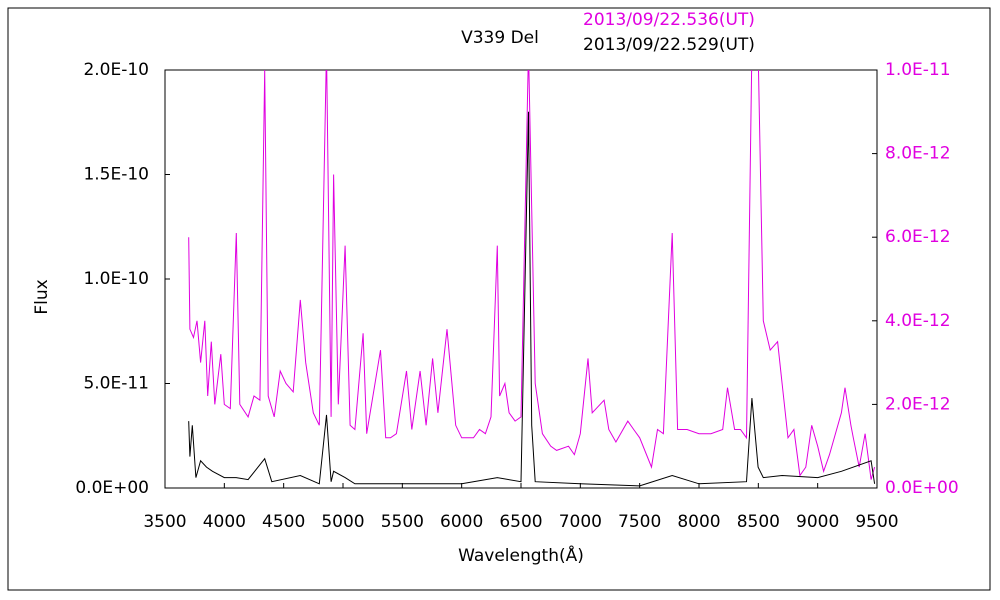  I want to click on y2-tick-label: 6.0E-12, so click(918, 237).